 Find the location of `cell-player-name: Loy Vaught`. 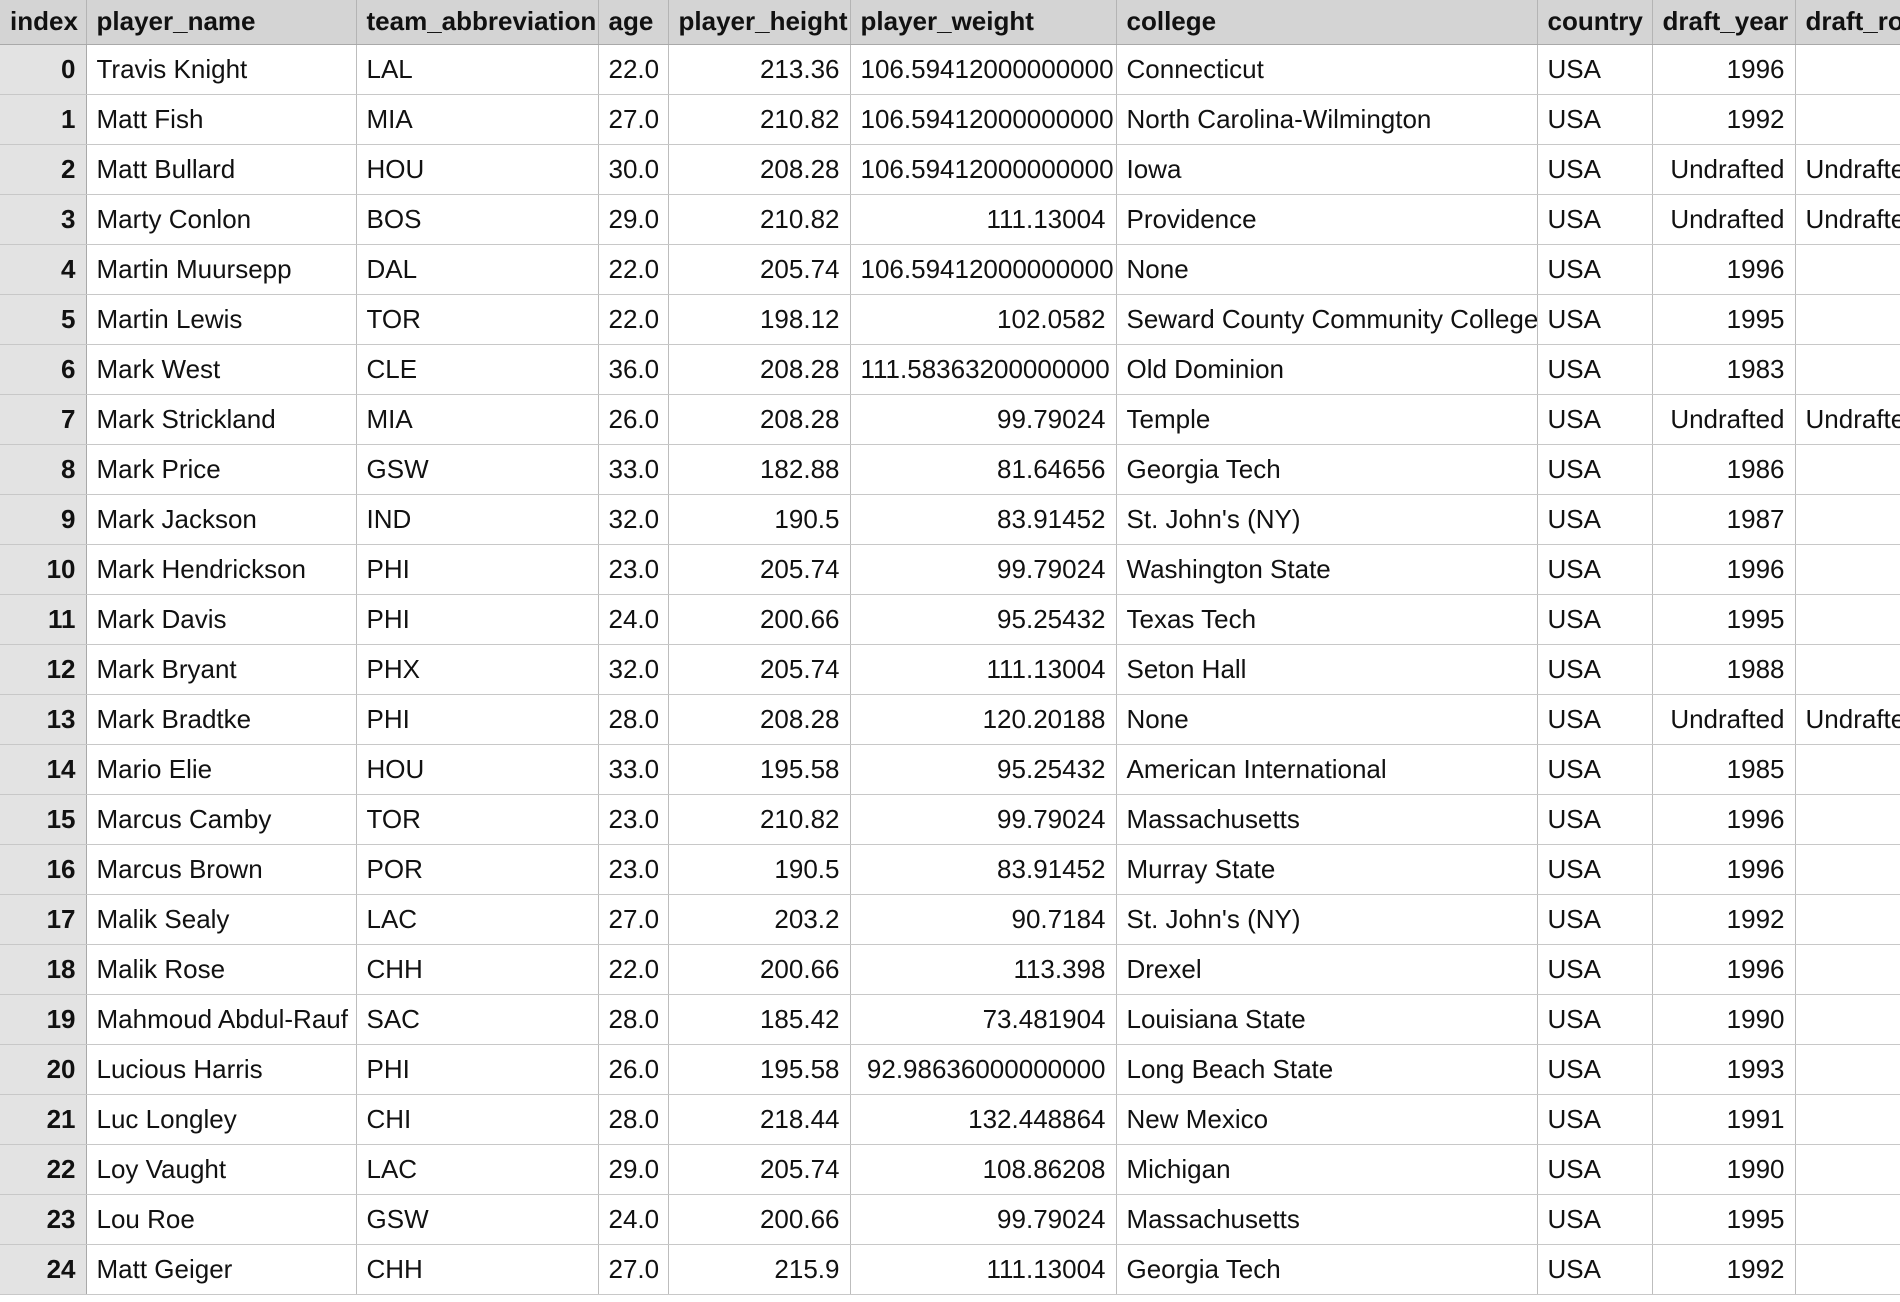

cell-player-name: Loy Vaught is located at coordinates (221, 1169).